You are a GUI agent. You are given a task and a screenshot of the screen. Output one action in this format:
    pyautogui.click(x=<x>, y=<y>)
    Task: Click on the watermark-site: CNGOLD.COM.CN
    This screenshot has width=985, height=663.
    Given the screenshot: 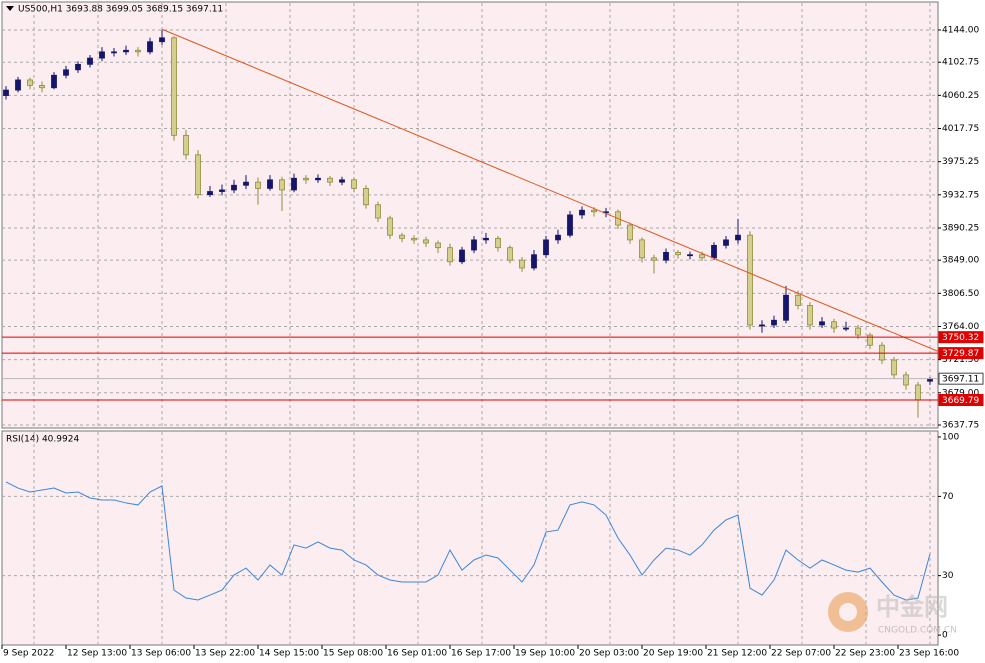 What is the action you would take?
    pyautogui.click(x=917, y=631)
    